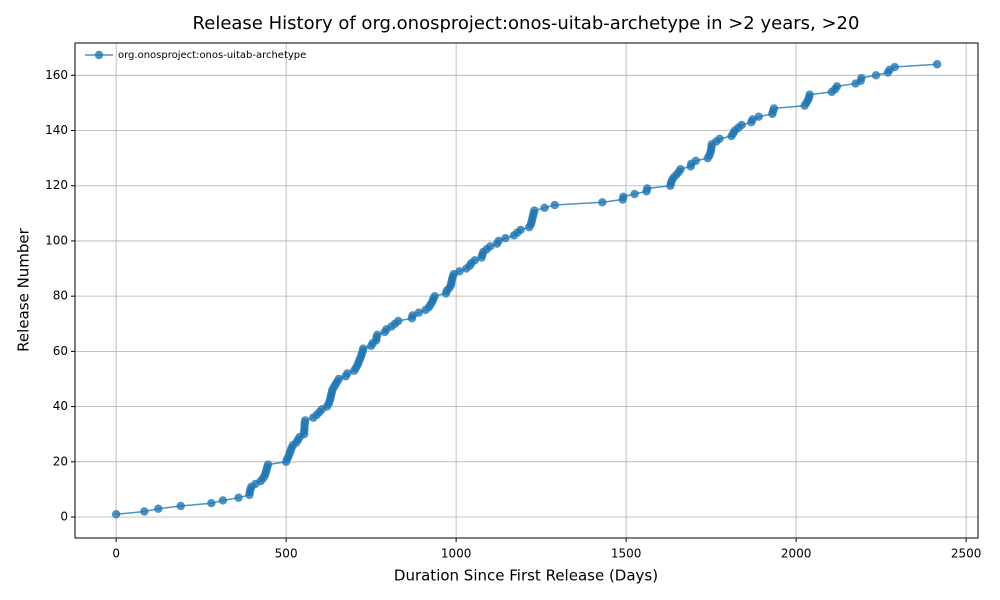 This screenshot has height=600, width=1000. What do you see at coordinates (526, 576) in the screenshot?
I see `x-axis-label: Duration Since First Release (Days)` at bounding box center [526, 576].